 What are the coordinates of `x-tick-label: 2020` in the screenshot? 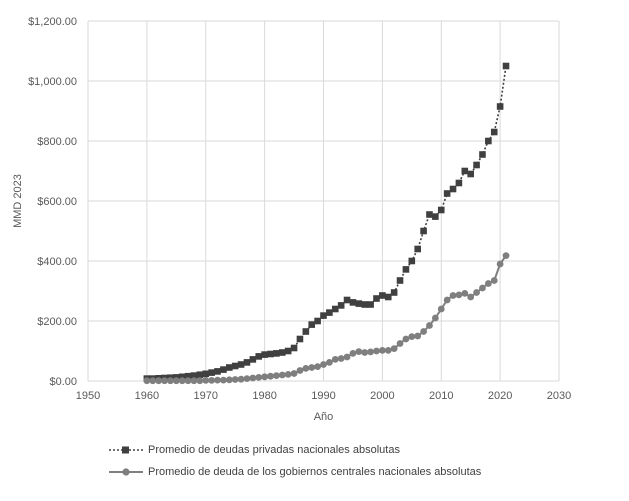 It's located at (500, 396).